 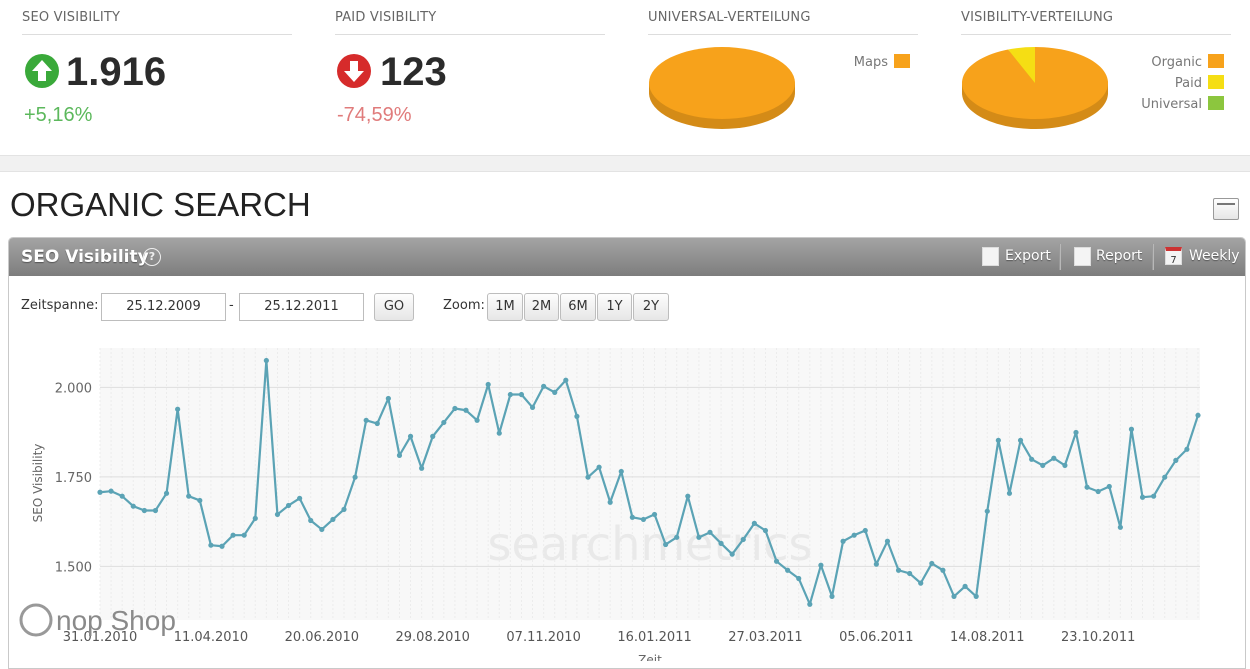 I want to click on report-icon, so click(x=1082, y=256).